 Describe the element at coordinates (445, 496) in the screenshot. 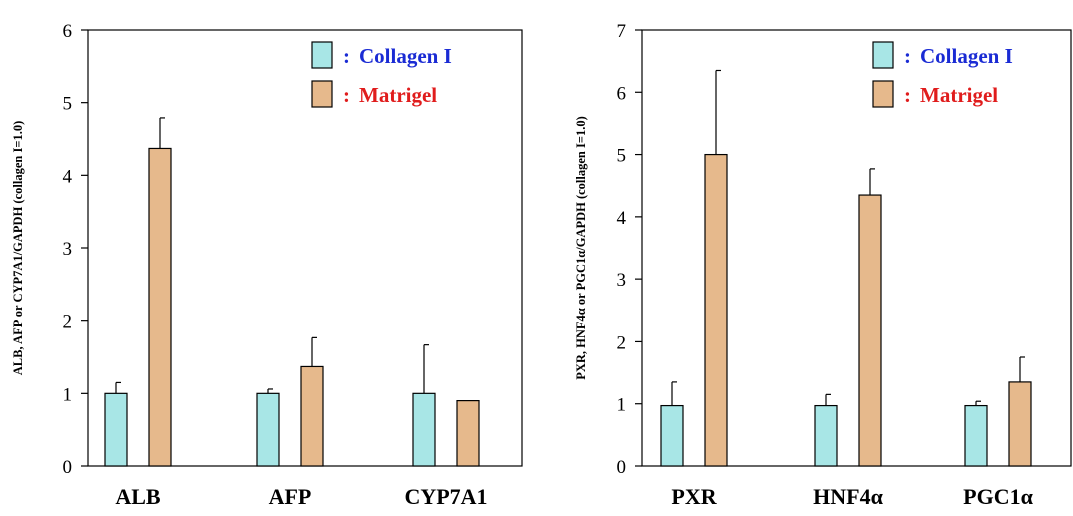

I see `category-label: CYP7A1` at that location.